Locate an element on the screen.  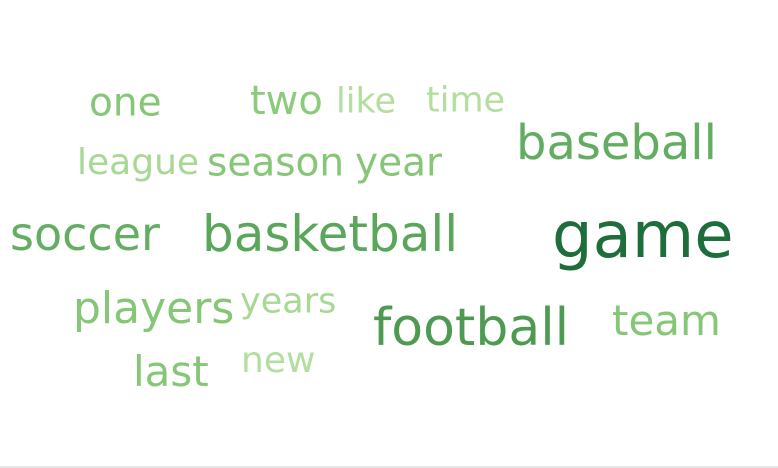
word-one: one is located at coordinates (125, 103).